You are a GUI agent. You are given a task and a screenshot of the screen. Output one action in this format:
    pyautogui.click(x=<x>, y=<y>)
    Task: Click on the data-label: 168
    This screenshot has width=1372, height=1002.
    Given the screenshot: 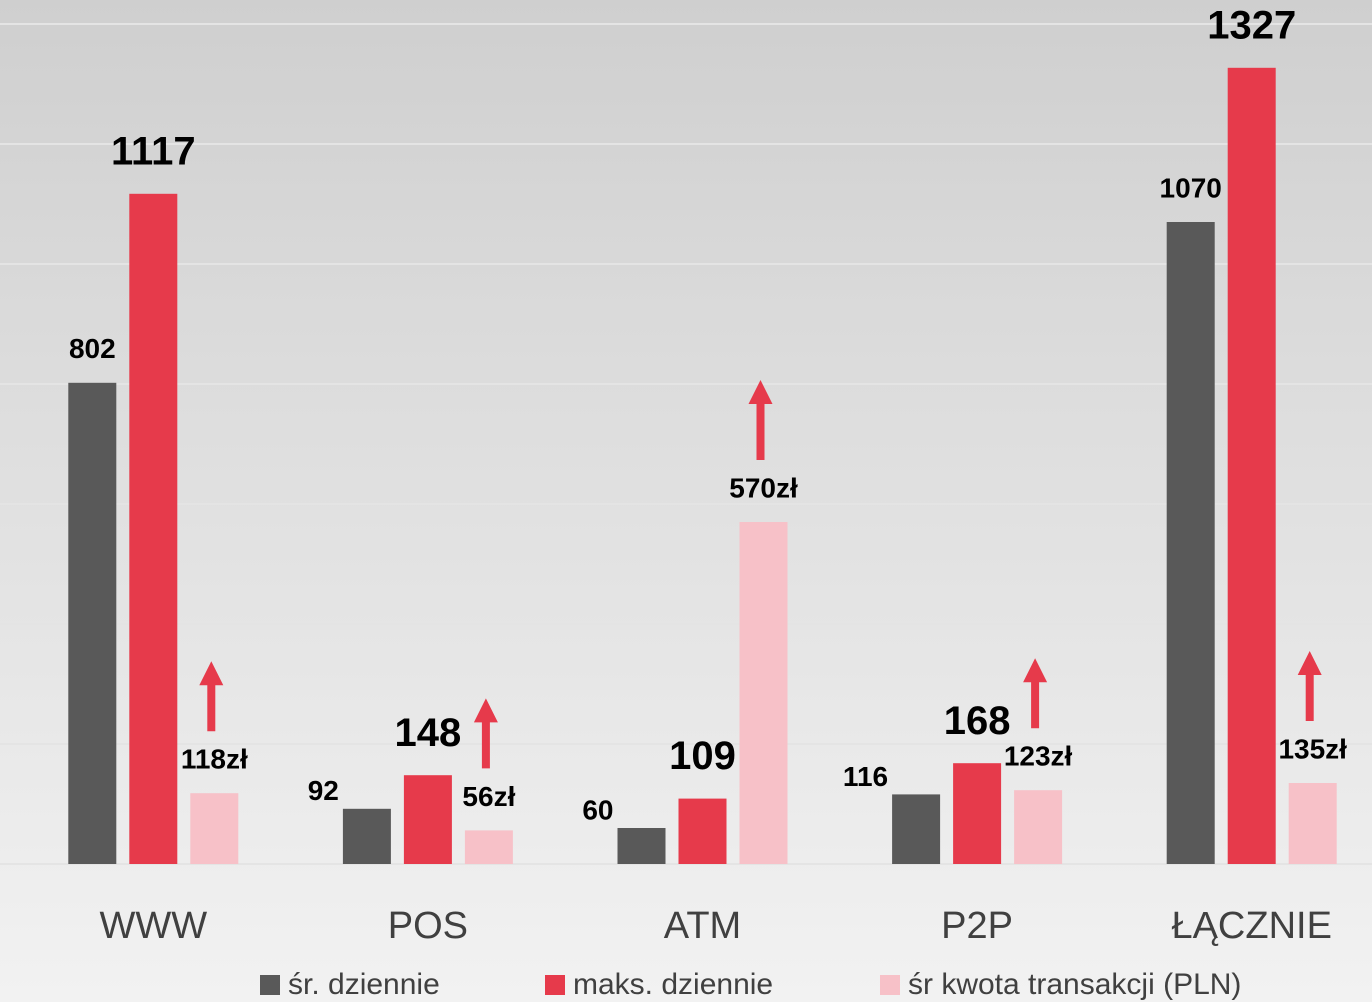 What is the action you would take?
    pyautogui.click(x=977, y=721)
    